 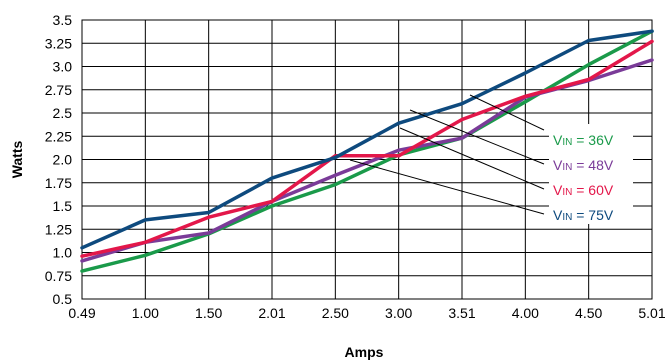 I want to click on x-tick-label: 2.50, so click(x=335, y=313).